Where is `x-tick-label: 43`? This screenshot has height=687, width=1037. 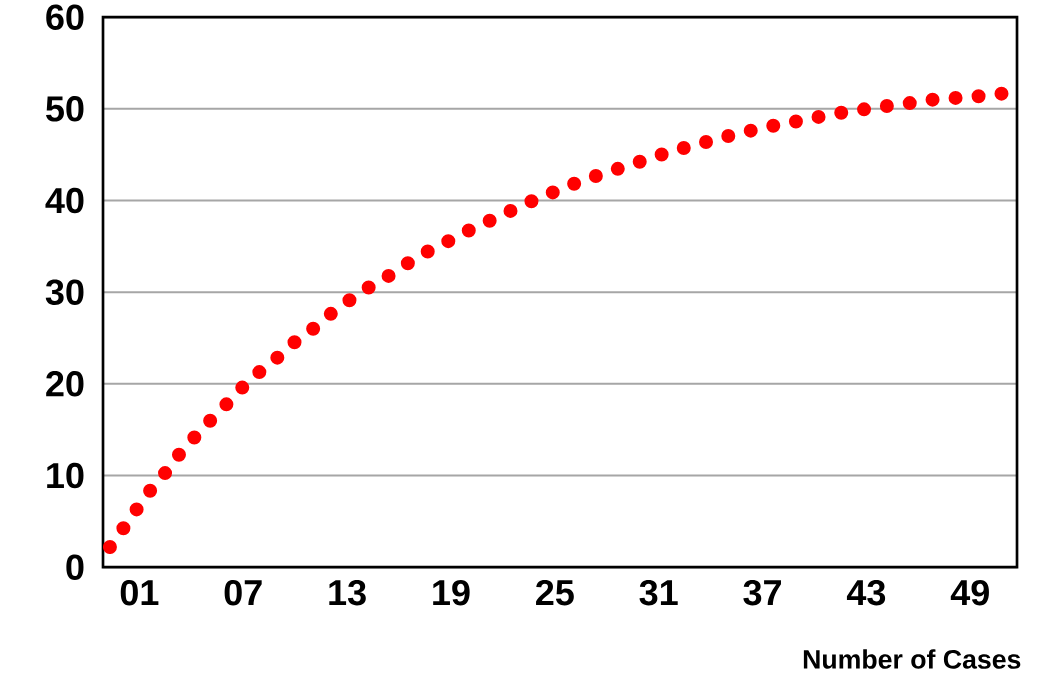 x-tick-label: 43 is located at coordinates (866, 592).